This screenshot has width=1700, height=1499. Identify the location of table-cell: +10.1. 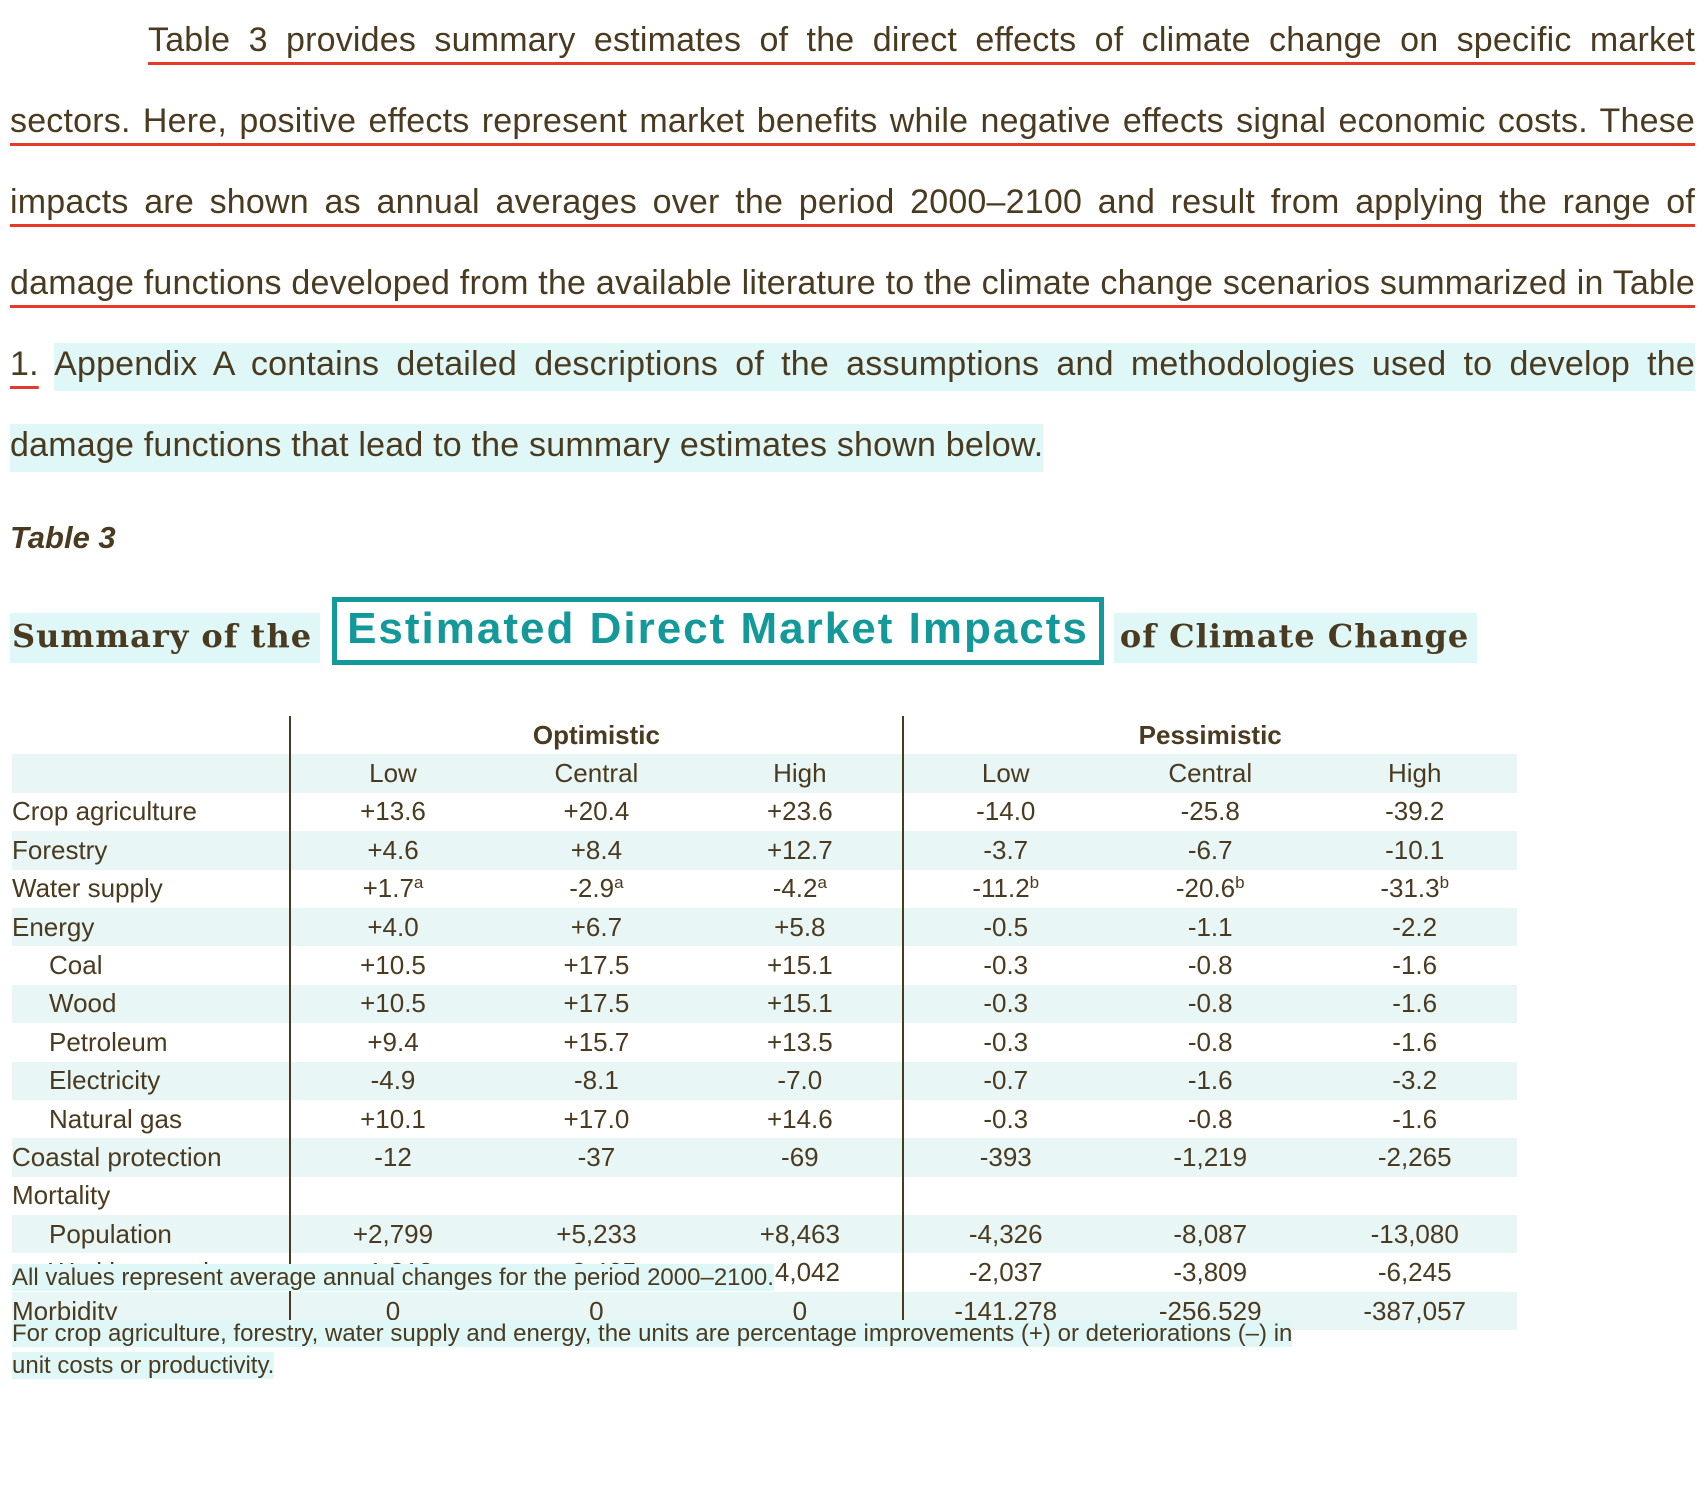
(392, 1119).